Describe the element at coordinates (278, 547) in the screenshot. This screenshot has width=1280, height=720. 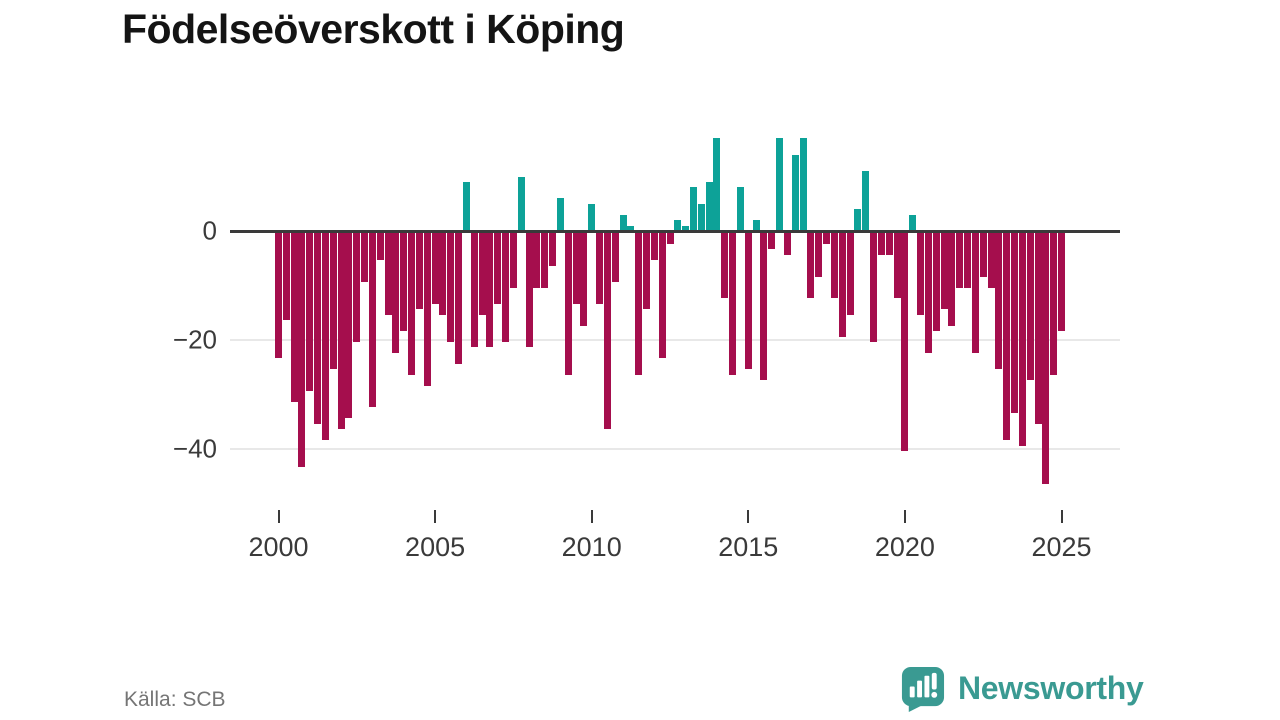
I see `x-axis-tick-label: 2000` at that location.